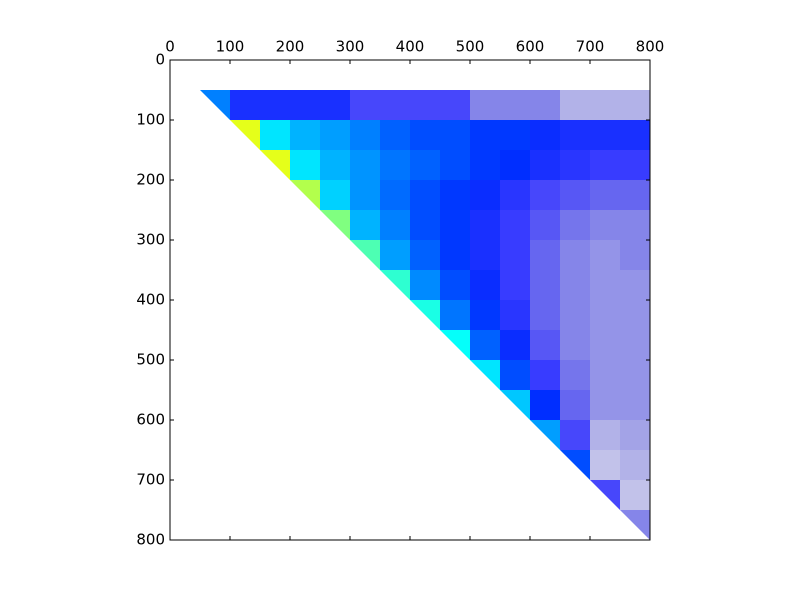 Image resolution: width=800 pixels, height=600 pixels. I want to click on x-tick-label: 500, so click(470, 47).